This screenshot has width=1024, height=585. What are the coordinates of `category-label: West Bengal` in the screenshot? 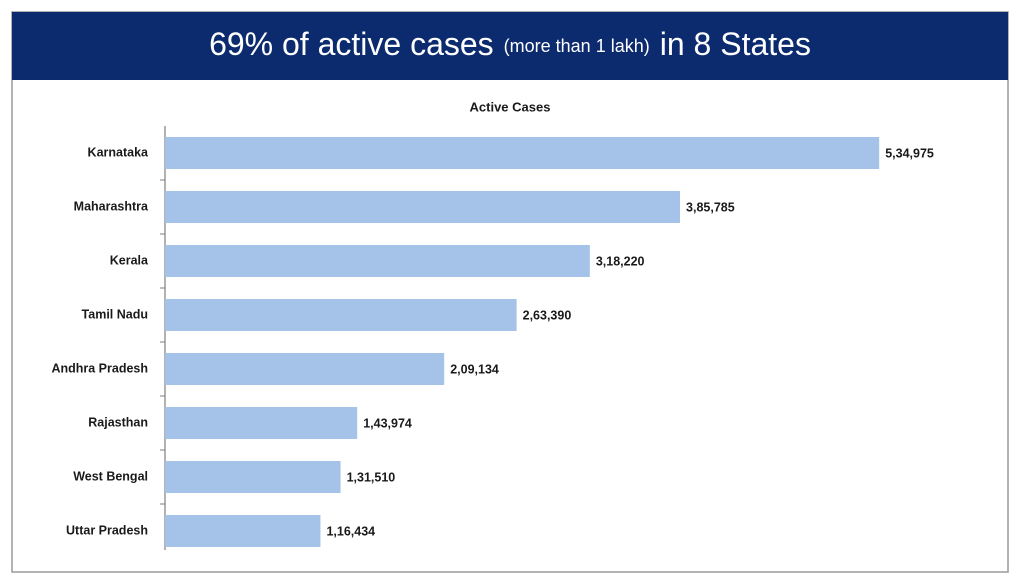 It's located at (110, 476).